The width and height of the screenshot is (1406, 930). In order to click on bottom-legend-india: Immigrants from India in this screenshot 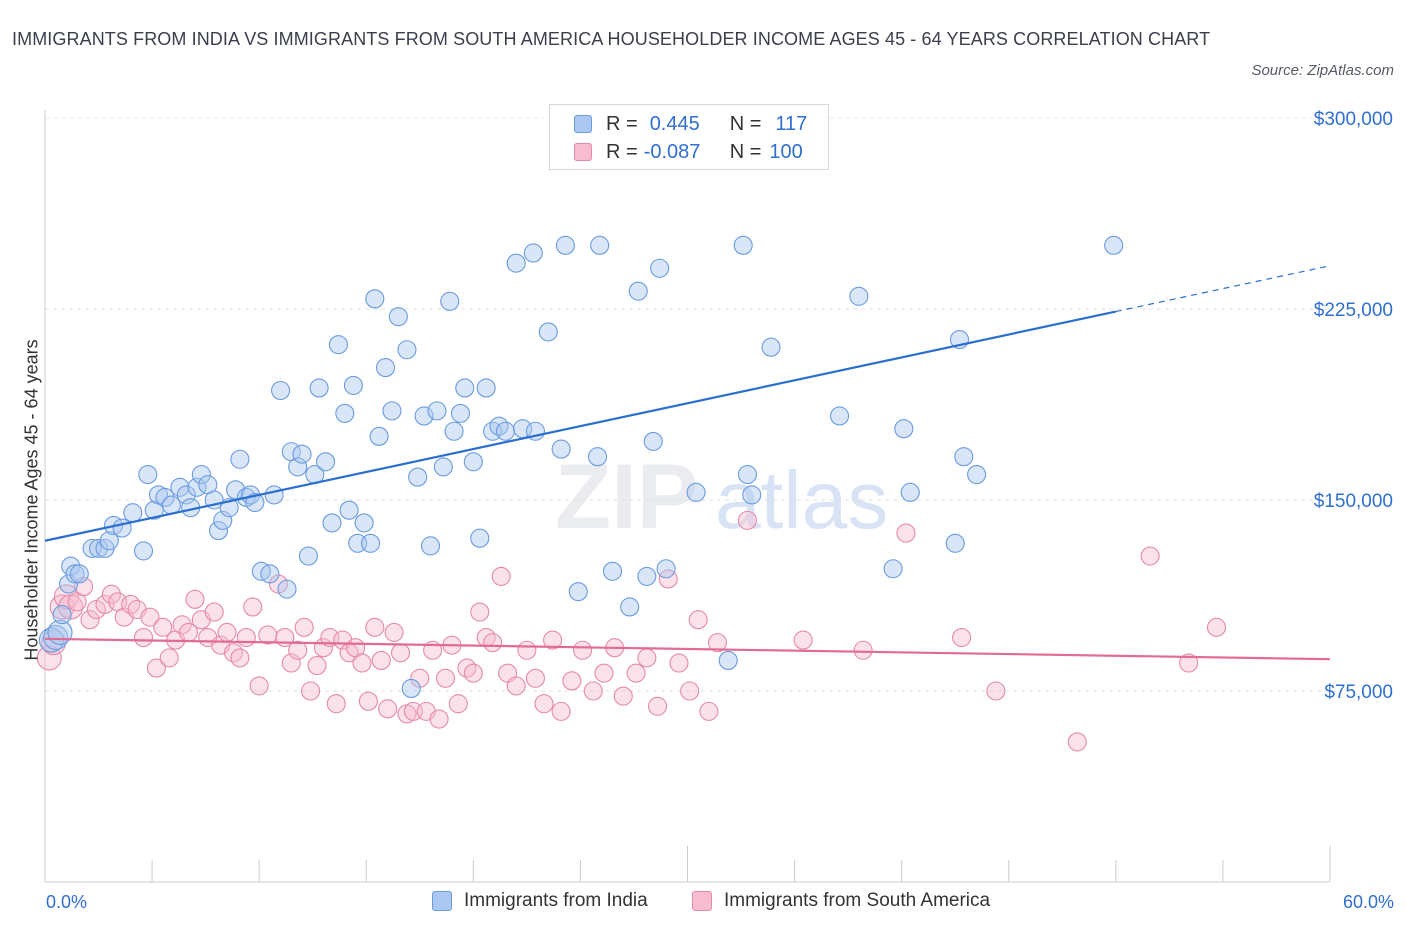, I will do `click(540, 901)`.